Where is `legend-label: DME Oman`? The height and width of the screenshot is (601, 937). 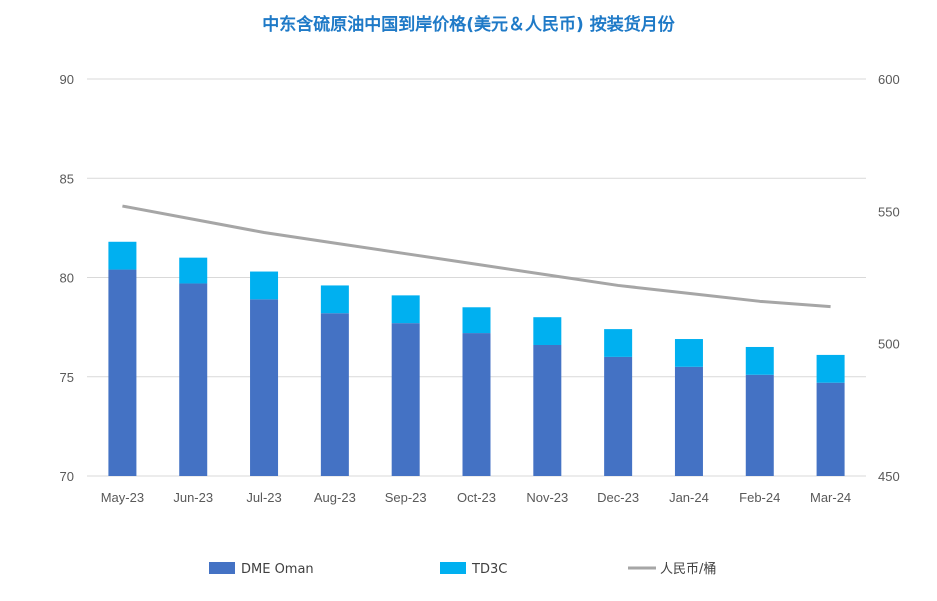 legend-label: DME Oman is located at coordinates (277, 569).